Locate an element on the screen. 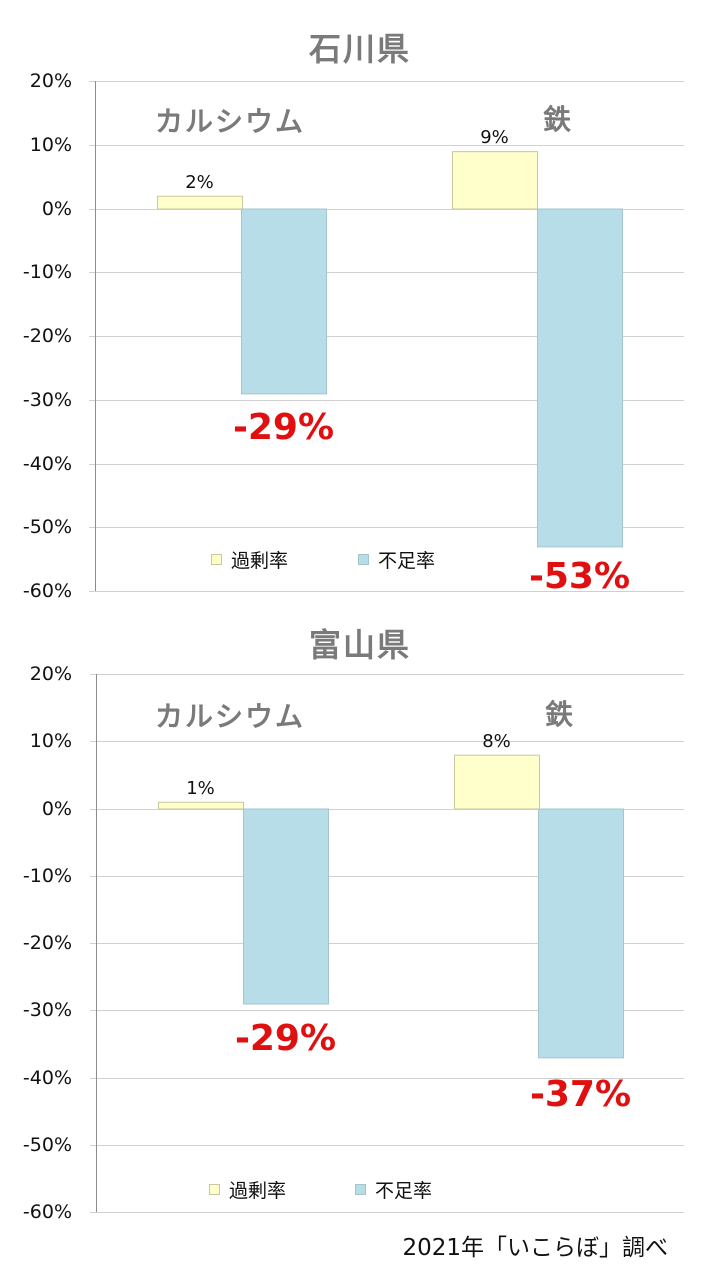 The height and width of the screenshot is (1280, 720). deficit-value-label: -37% is located at coordinates (580, 1094).